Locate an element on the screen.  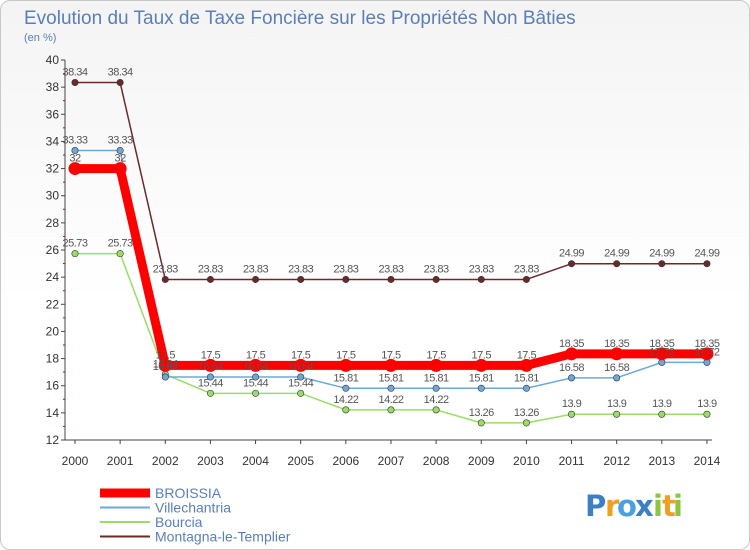
data-label-bourcia: 16.84 is located at coordinates (165, 364).